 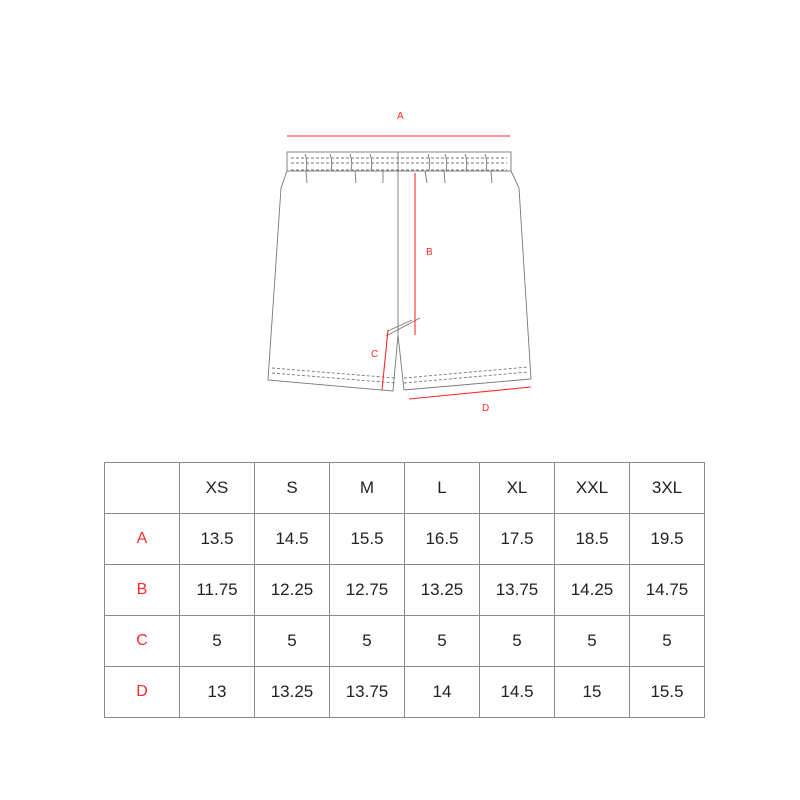 What do you see at coordinates (217, 539) in the screenshot?
I see `table-cell: 13.5` at bounding box center [217, 539].